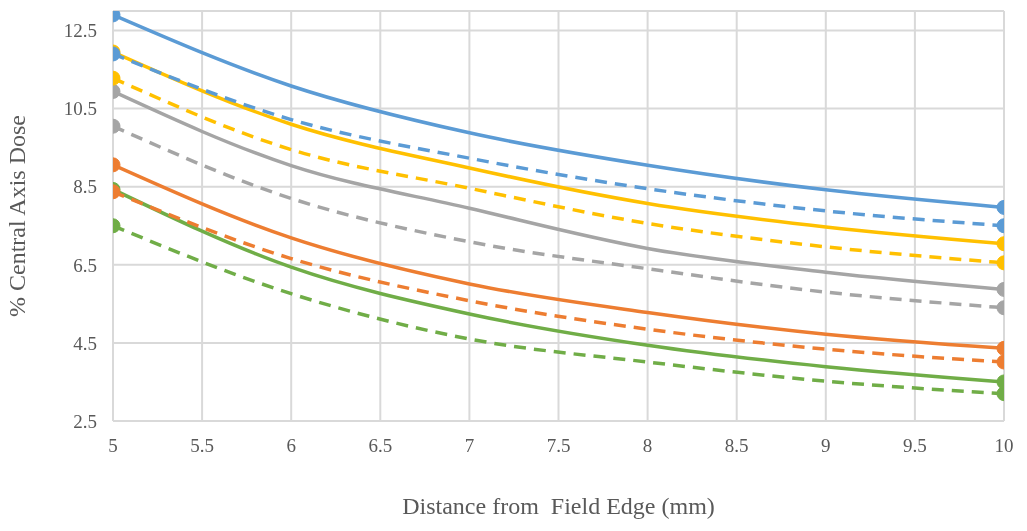 Image resolution: width=1027 pixels, height=531 pixels. Describe the element at coordinates (85, 343) in the screenshot. I see `y-tick-label: 4.5` at that location.